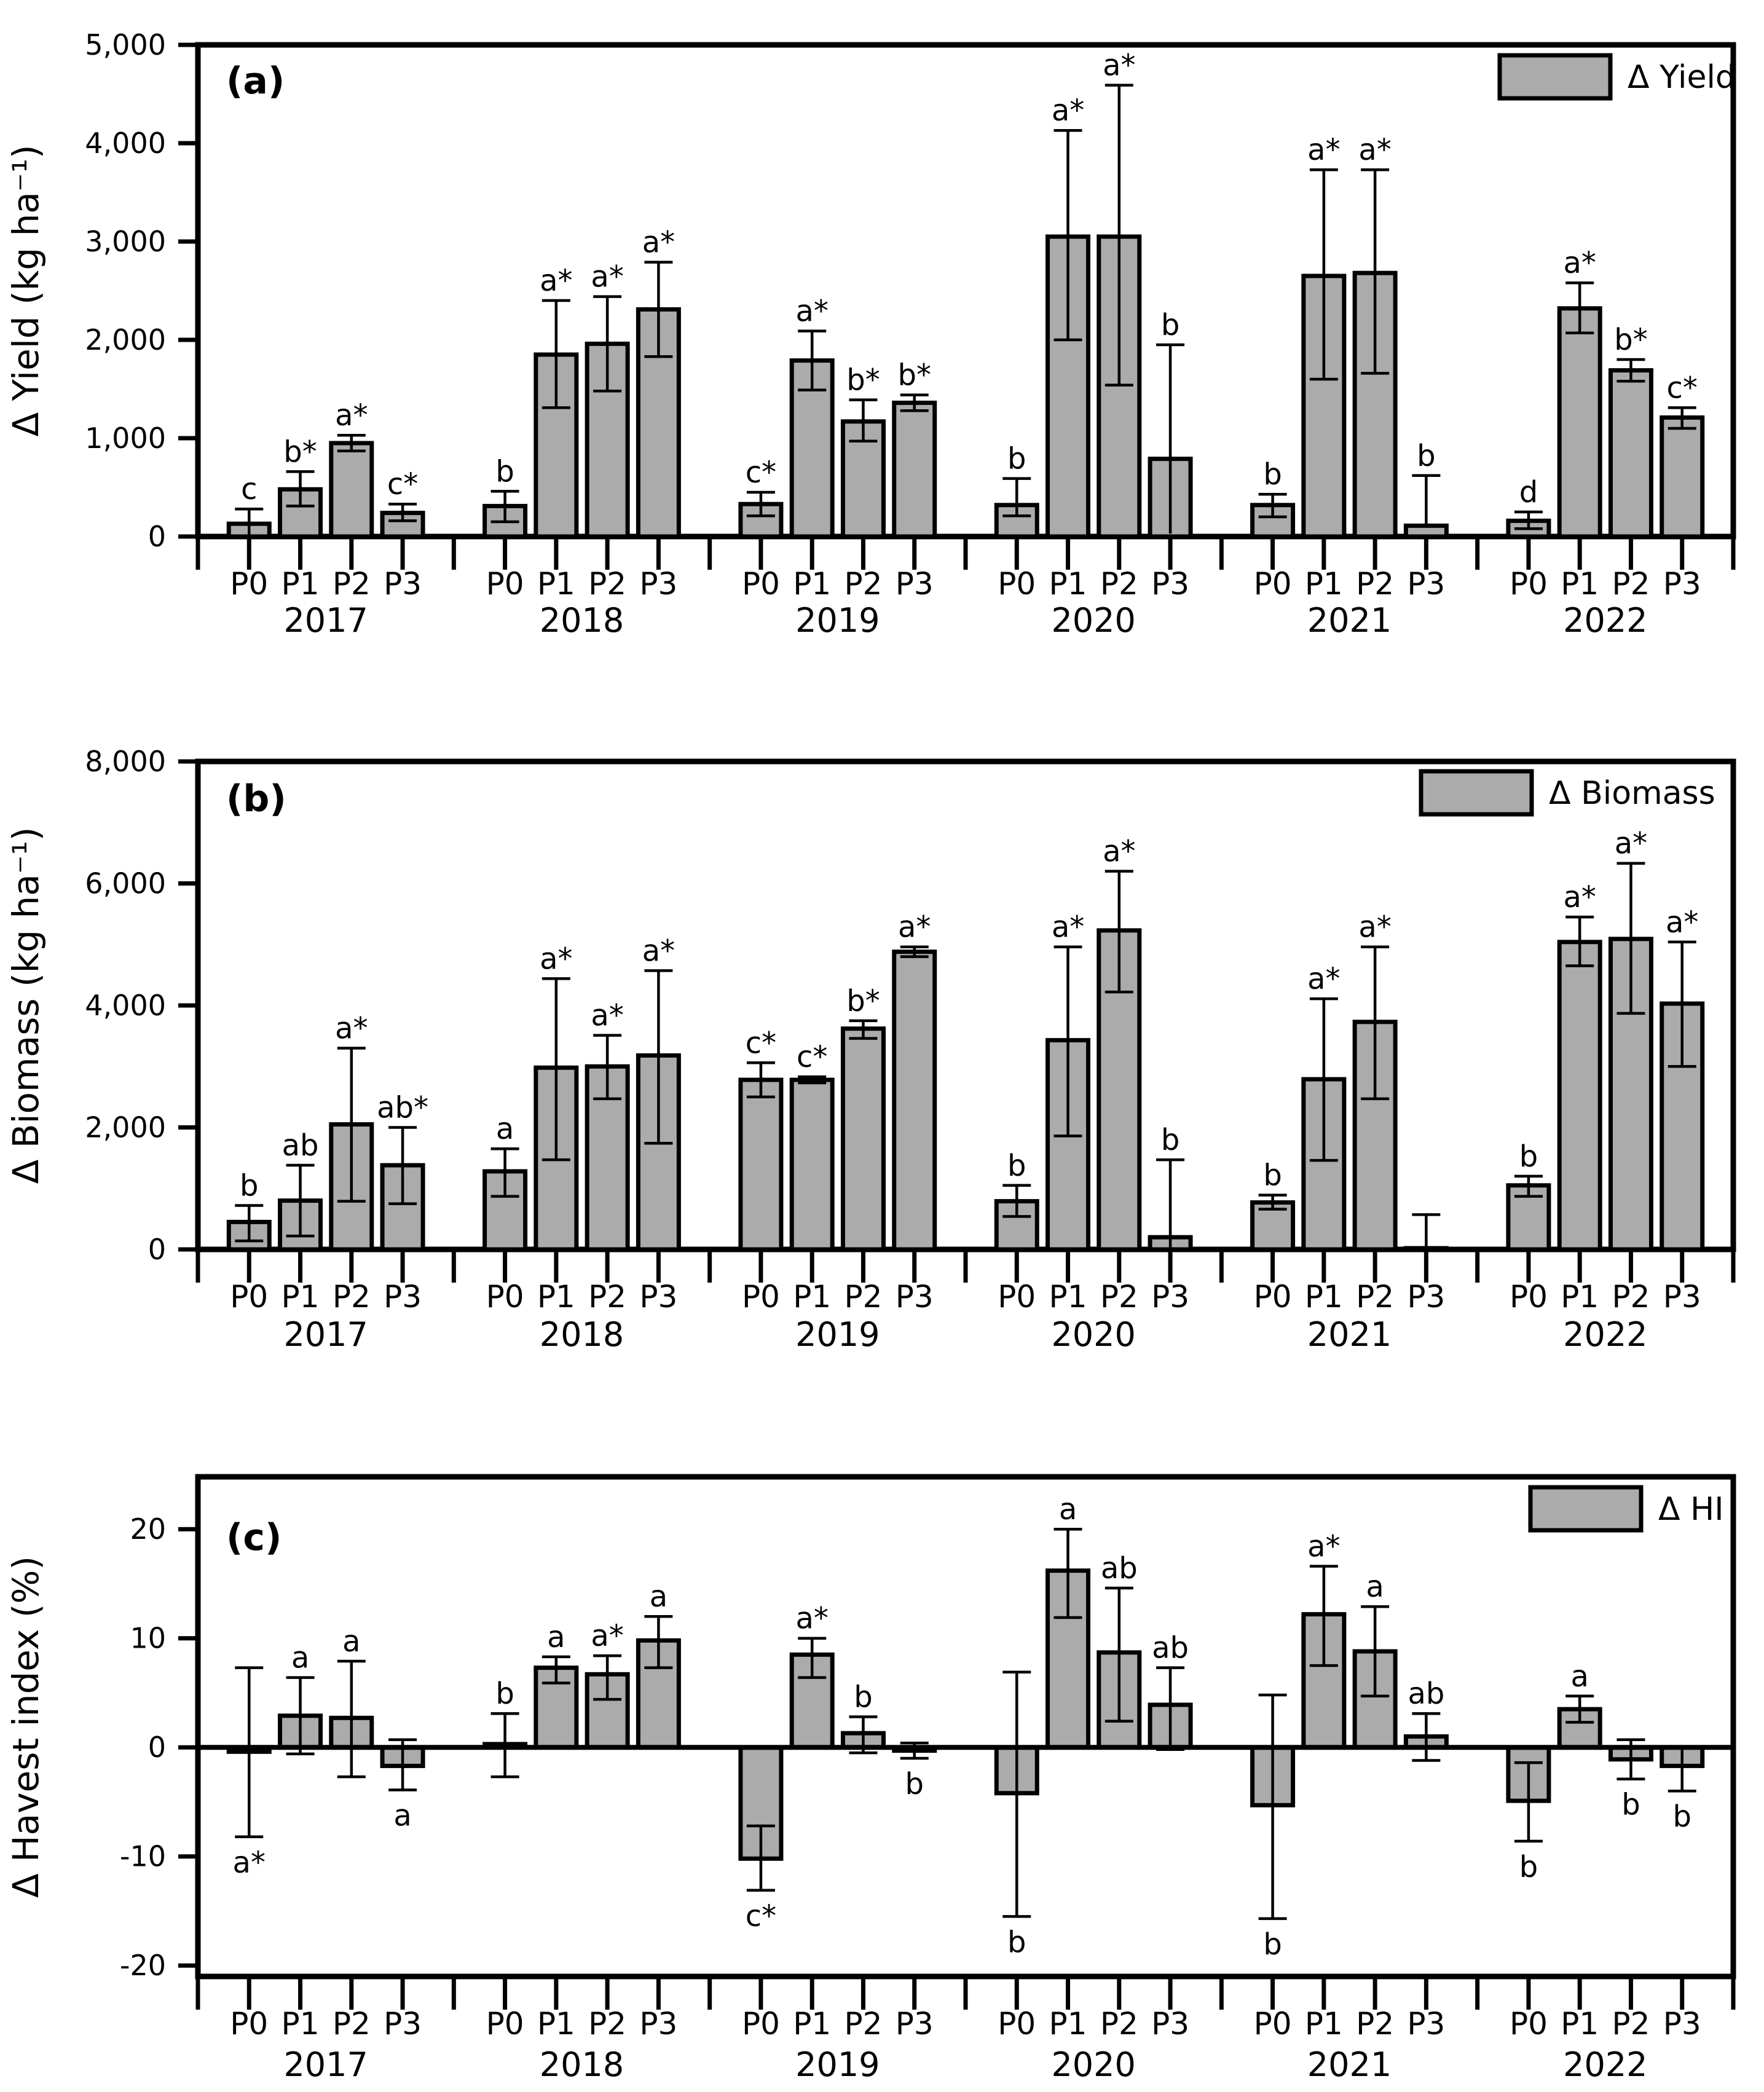 The height and width of the screenshot is (2092, 1764). I want to click on bar-2022-P2, so click(1630, 453).